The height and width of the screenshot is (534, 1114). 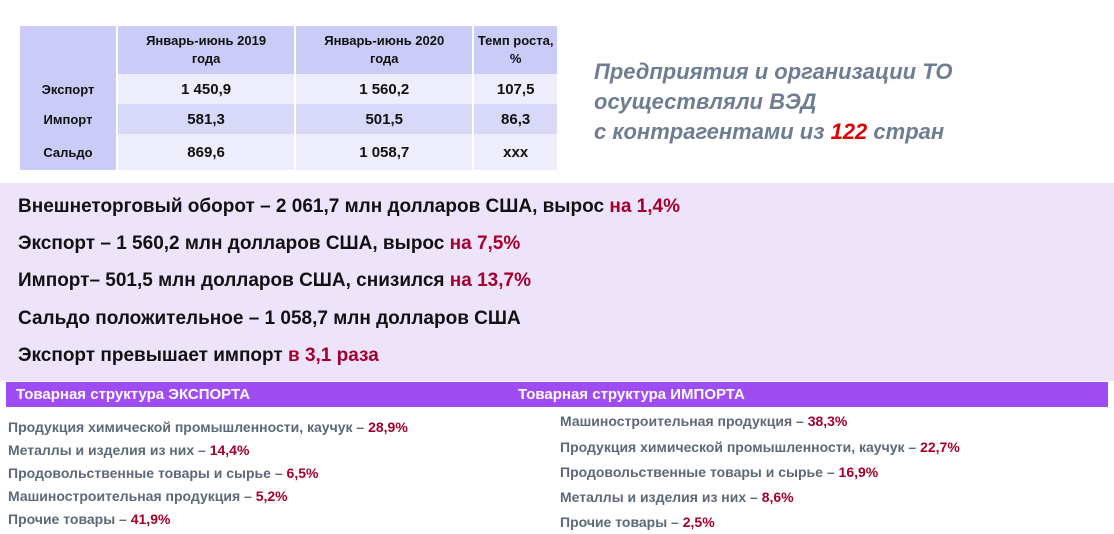 What do you see at coordinates (68, 50) in the screenshot?
I see `header-cell` at bounding box center [68, 50].